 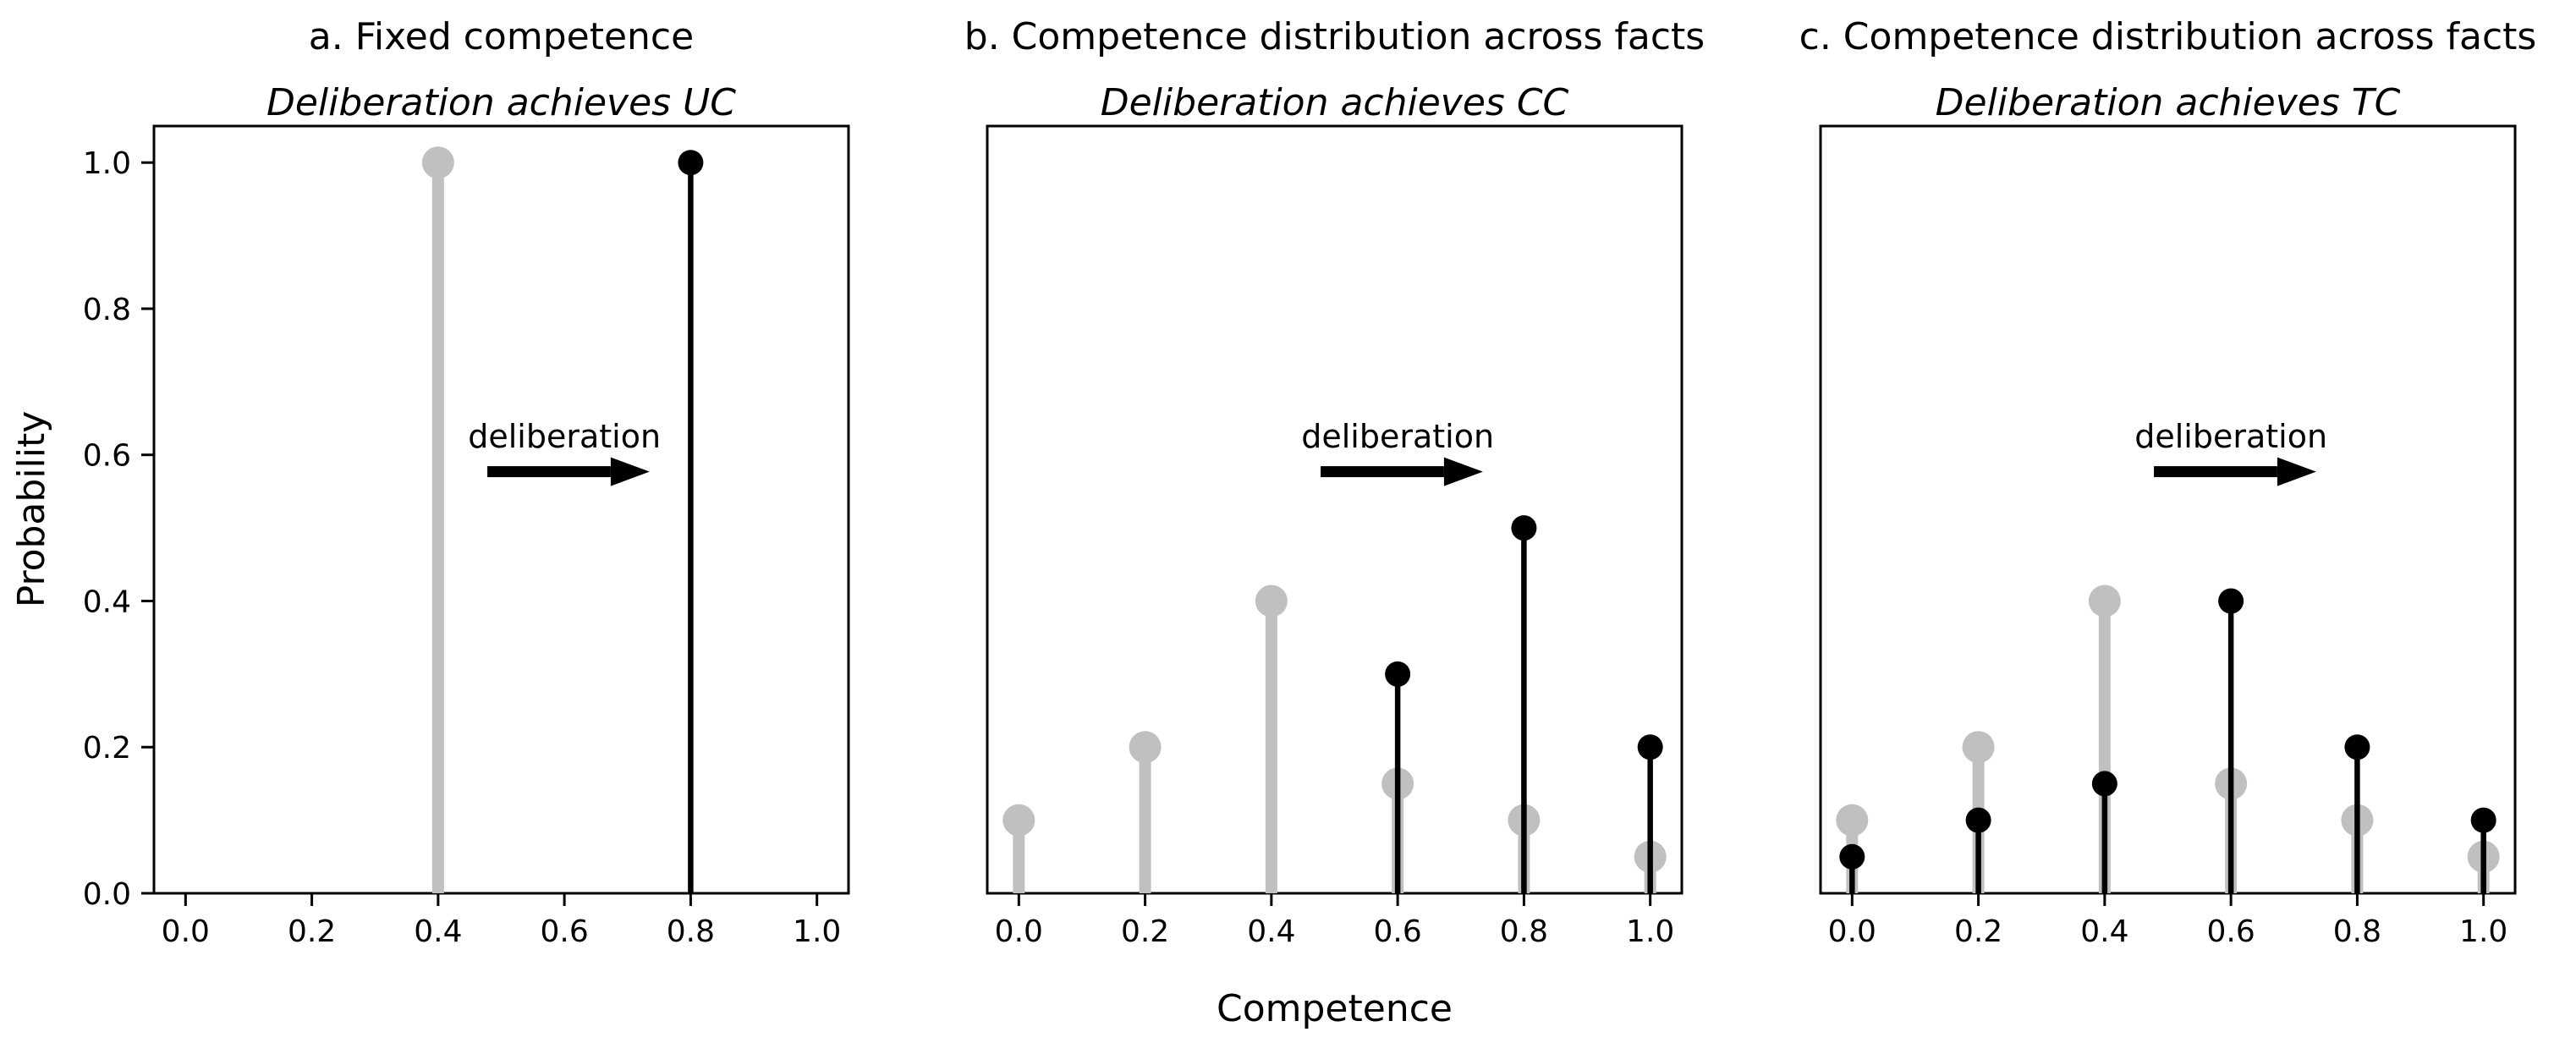 I want to click on panel-subtitle: Deliberation achieves CC, so click(x=1335, y=102).